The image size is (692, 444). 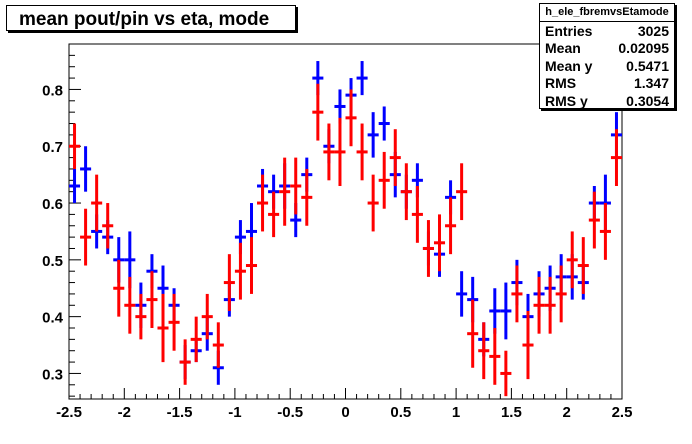 I want to click on x-tick-label: -0.5, so click(x=290, y=412).